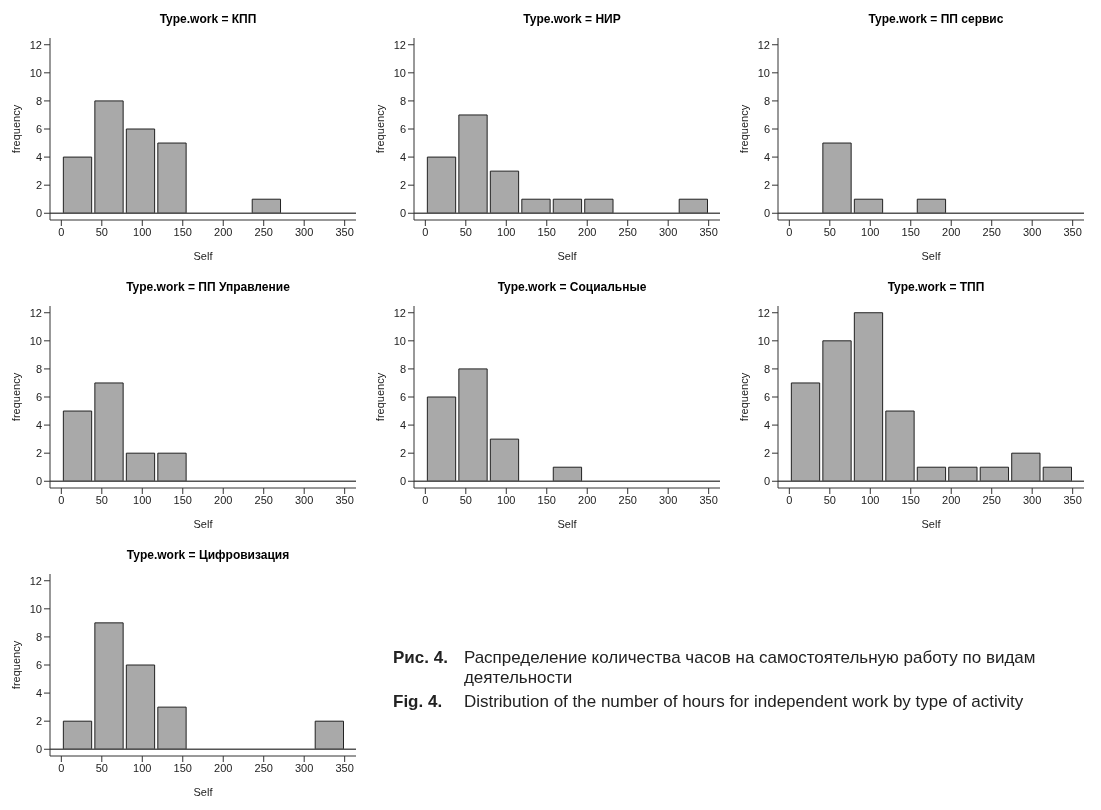 The width and height of the screenshot is (1101, 810). Describe the element at coordinates (208, 555) in the screenshot. I see `chart-title: Type.work = Цифровизация` at that location.